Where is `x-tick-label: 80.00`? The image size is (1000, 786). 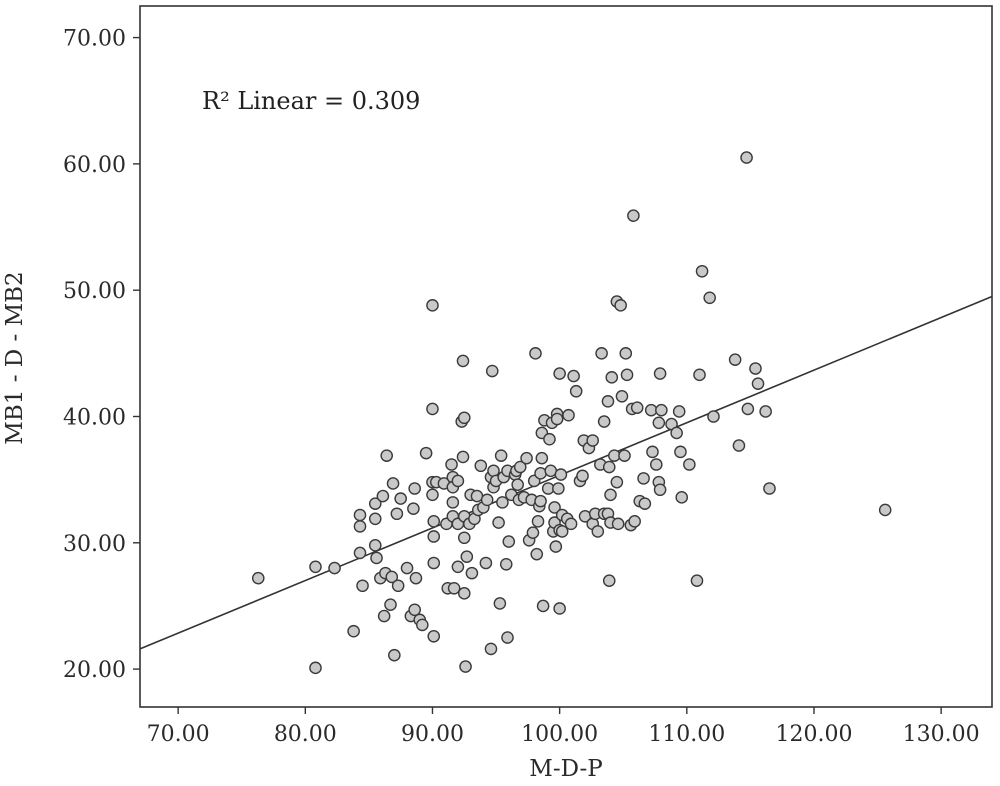 x-tick-label: 80.00 is located at coordinates (305, 734).